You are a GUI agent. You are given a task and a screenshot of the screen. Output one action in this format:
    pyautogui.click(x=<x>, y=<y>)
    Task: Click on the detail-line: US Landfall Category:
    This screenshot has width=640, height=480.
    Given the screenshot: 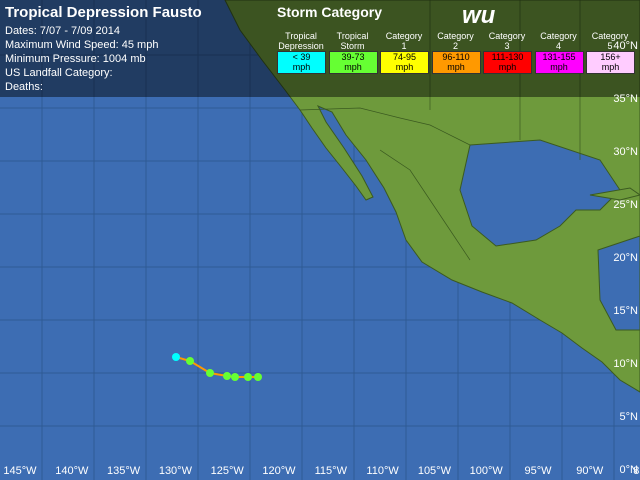 What is the action you would take?
    pyautogui.click(x=59, y=73)
    